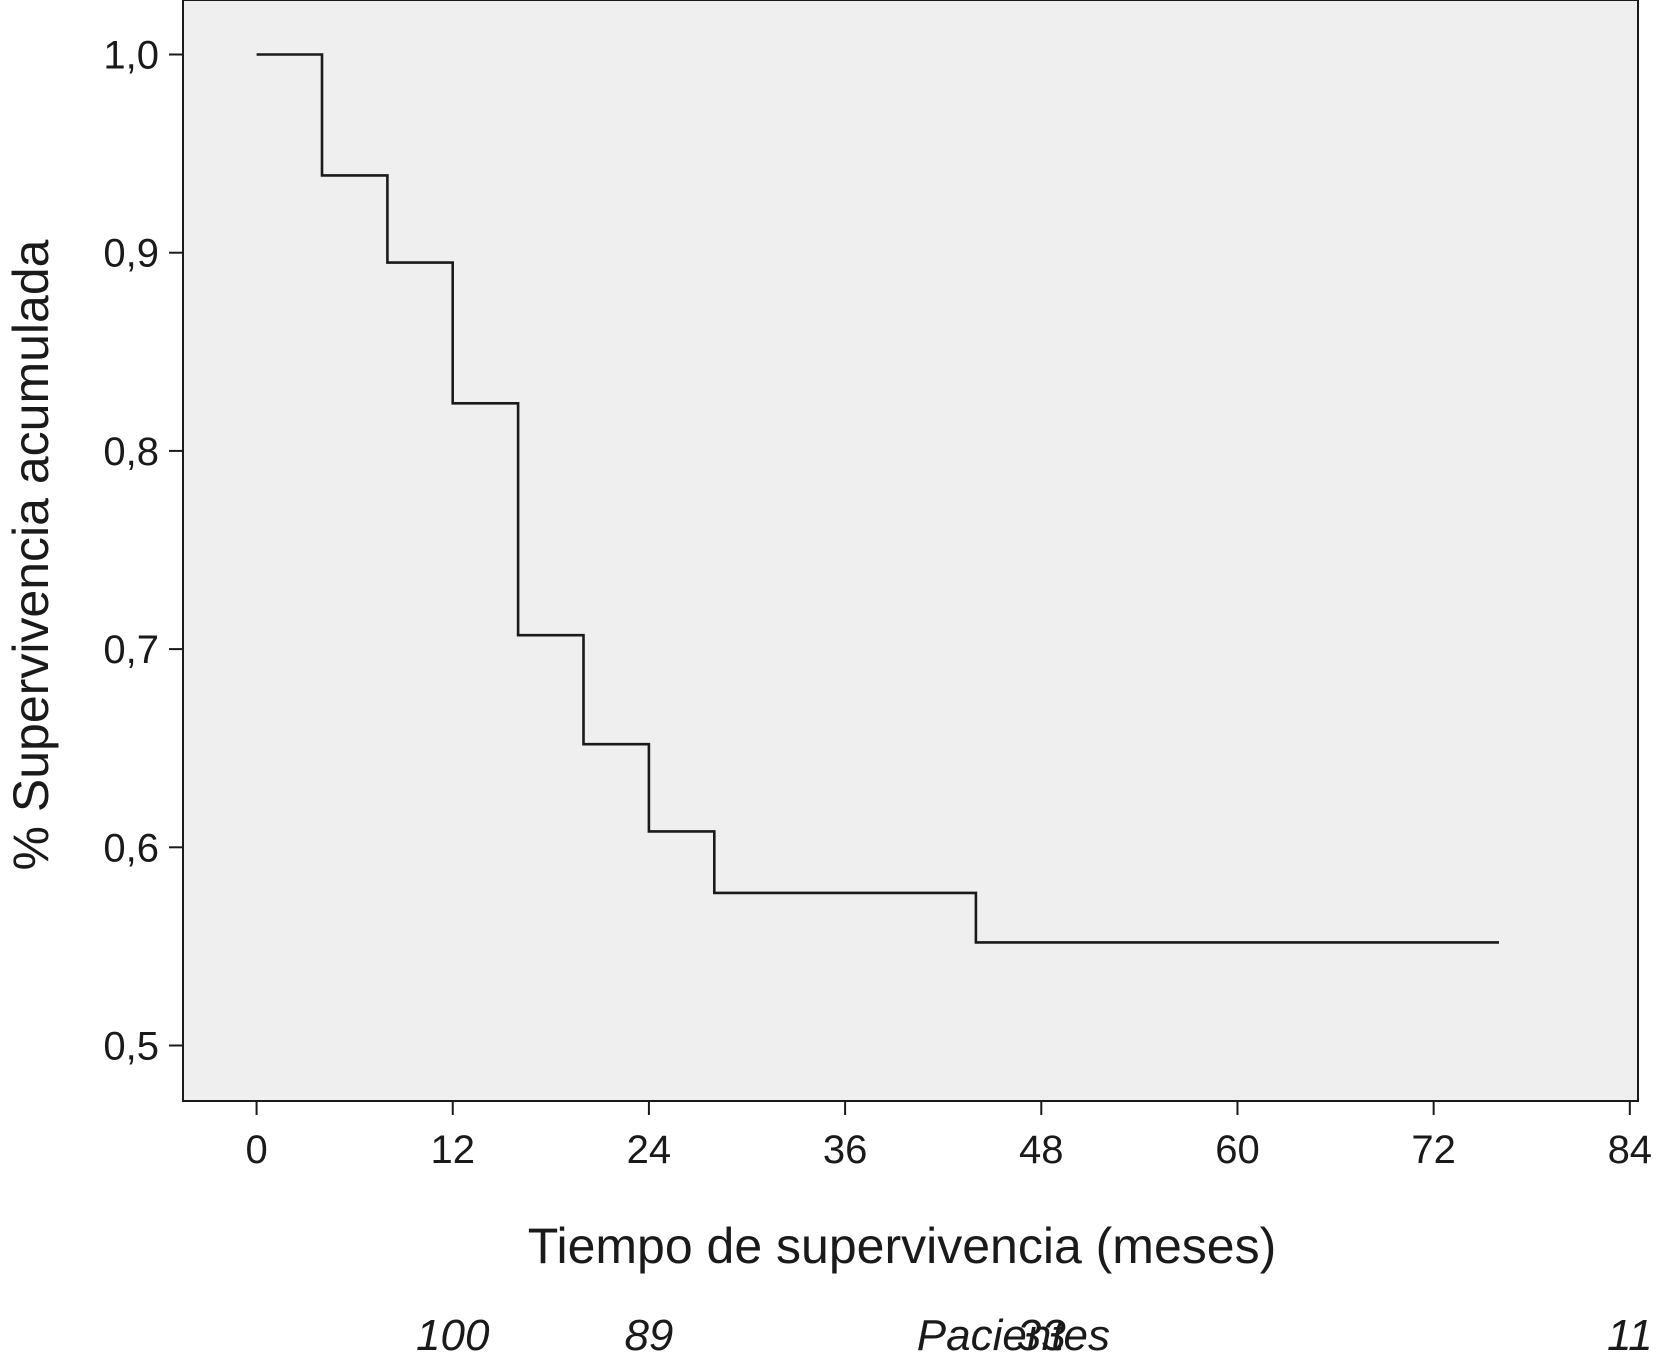 This screenshot has width=1675, height=1363. What do you see at coordinates (1041, 1150) in the screenshot?
I see `x-tick-label: 48` at bounding box center [1041, 1150].